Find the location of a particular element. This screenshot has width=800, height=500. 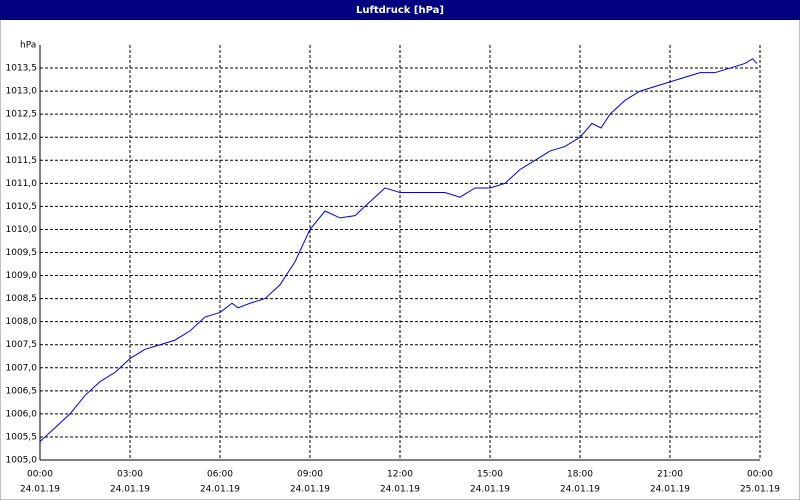

y-tick-label: 1007,5 is located at coordinates (22, 345).